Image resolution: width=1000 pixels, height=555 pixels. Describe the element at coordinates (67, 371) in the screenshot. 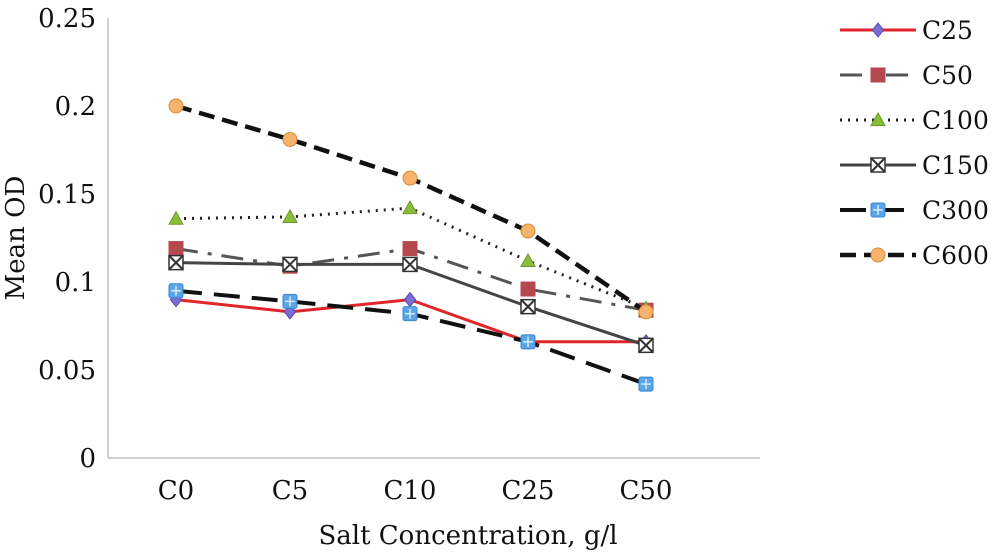

I see `y-tick-label: 0.05` at that location.